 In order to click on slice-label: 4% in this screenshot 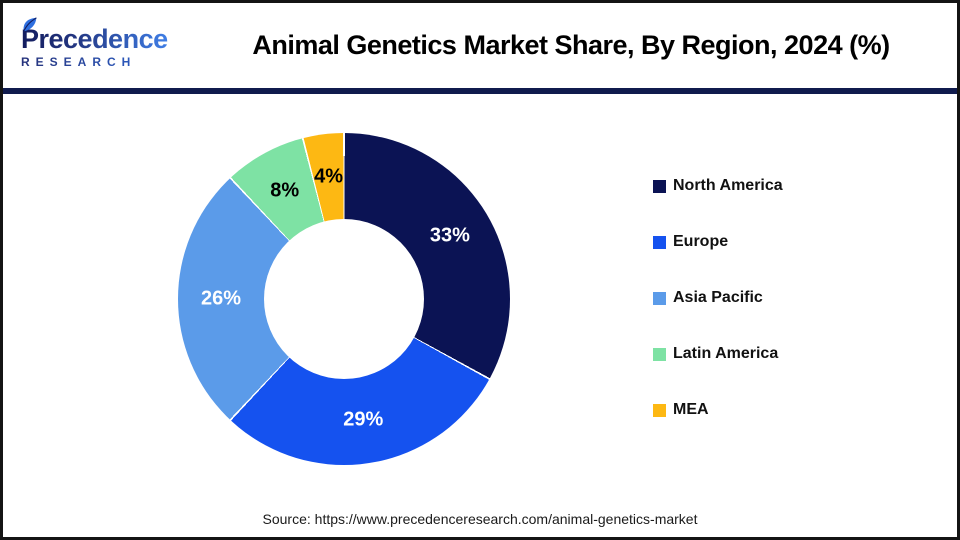, I will do `click(329, 176)`.